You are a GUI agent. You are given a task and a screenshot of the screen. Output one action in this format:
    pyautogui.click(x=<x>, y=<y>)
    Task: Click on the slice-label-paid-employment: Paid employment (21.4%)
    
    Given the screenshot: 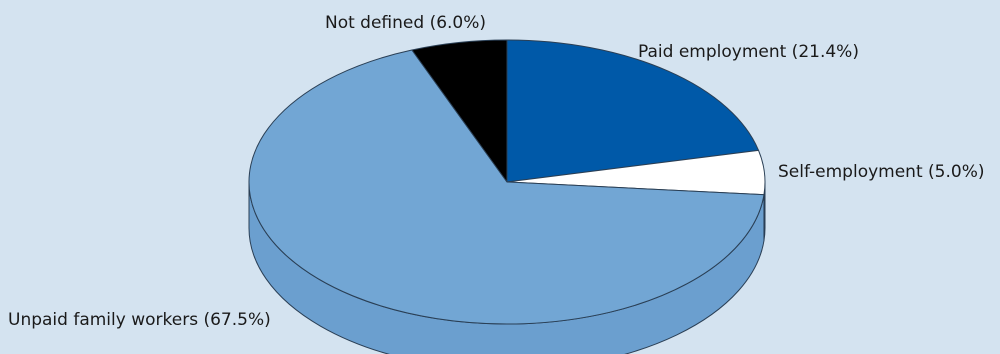 What is the action you would take?
    pyautogui.click(x=748, y=52)
    